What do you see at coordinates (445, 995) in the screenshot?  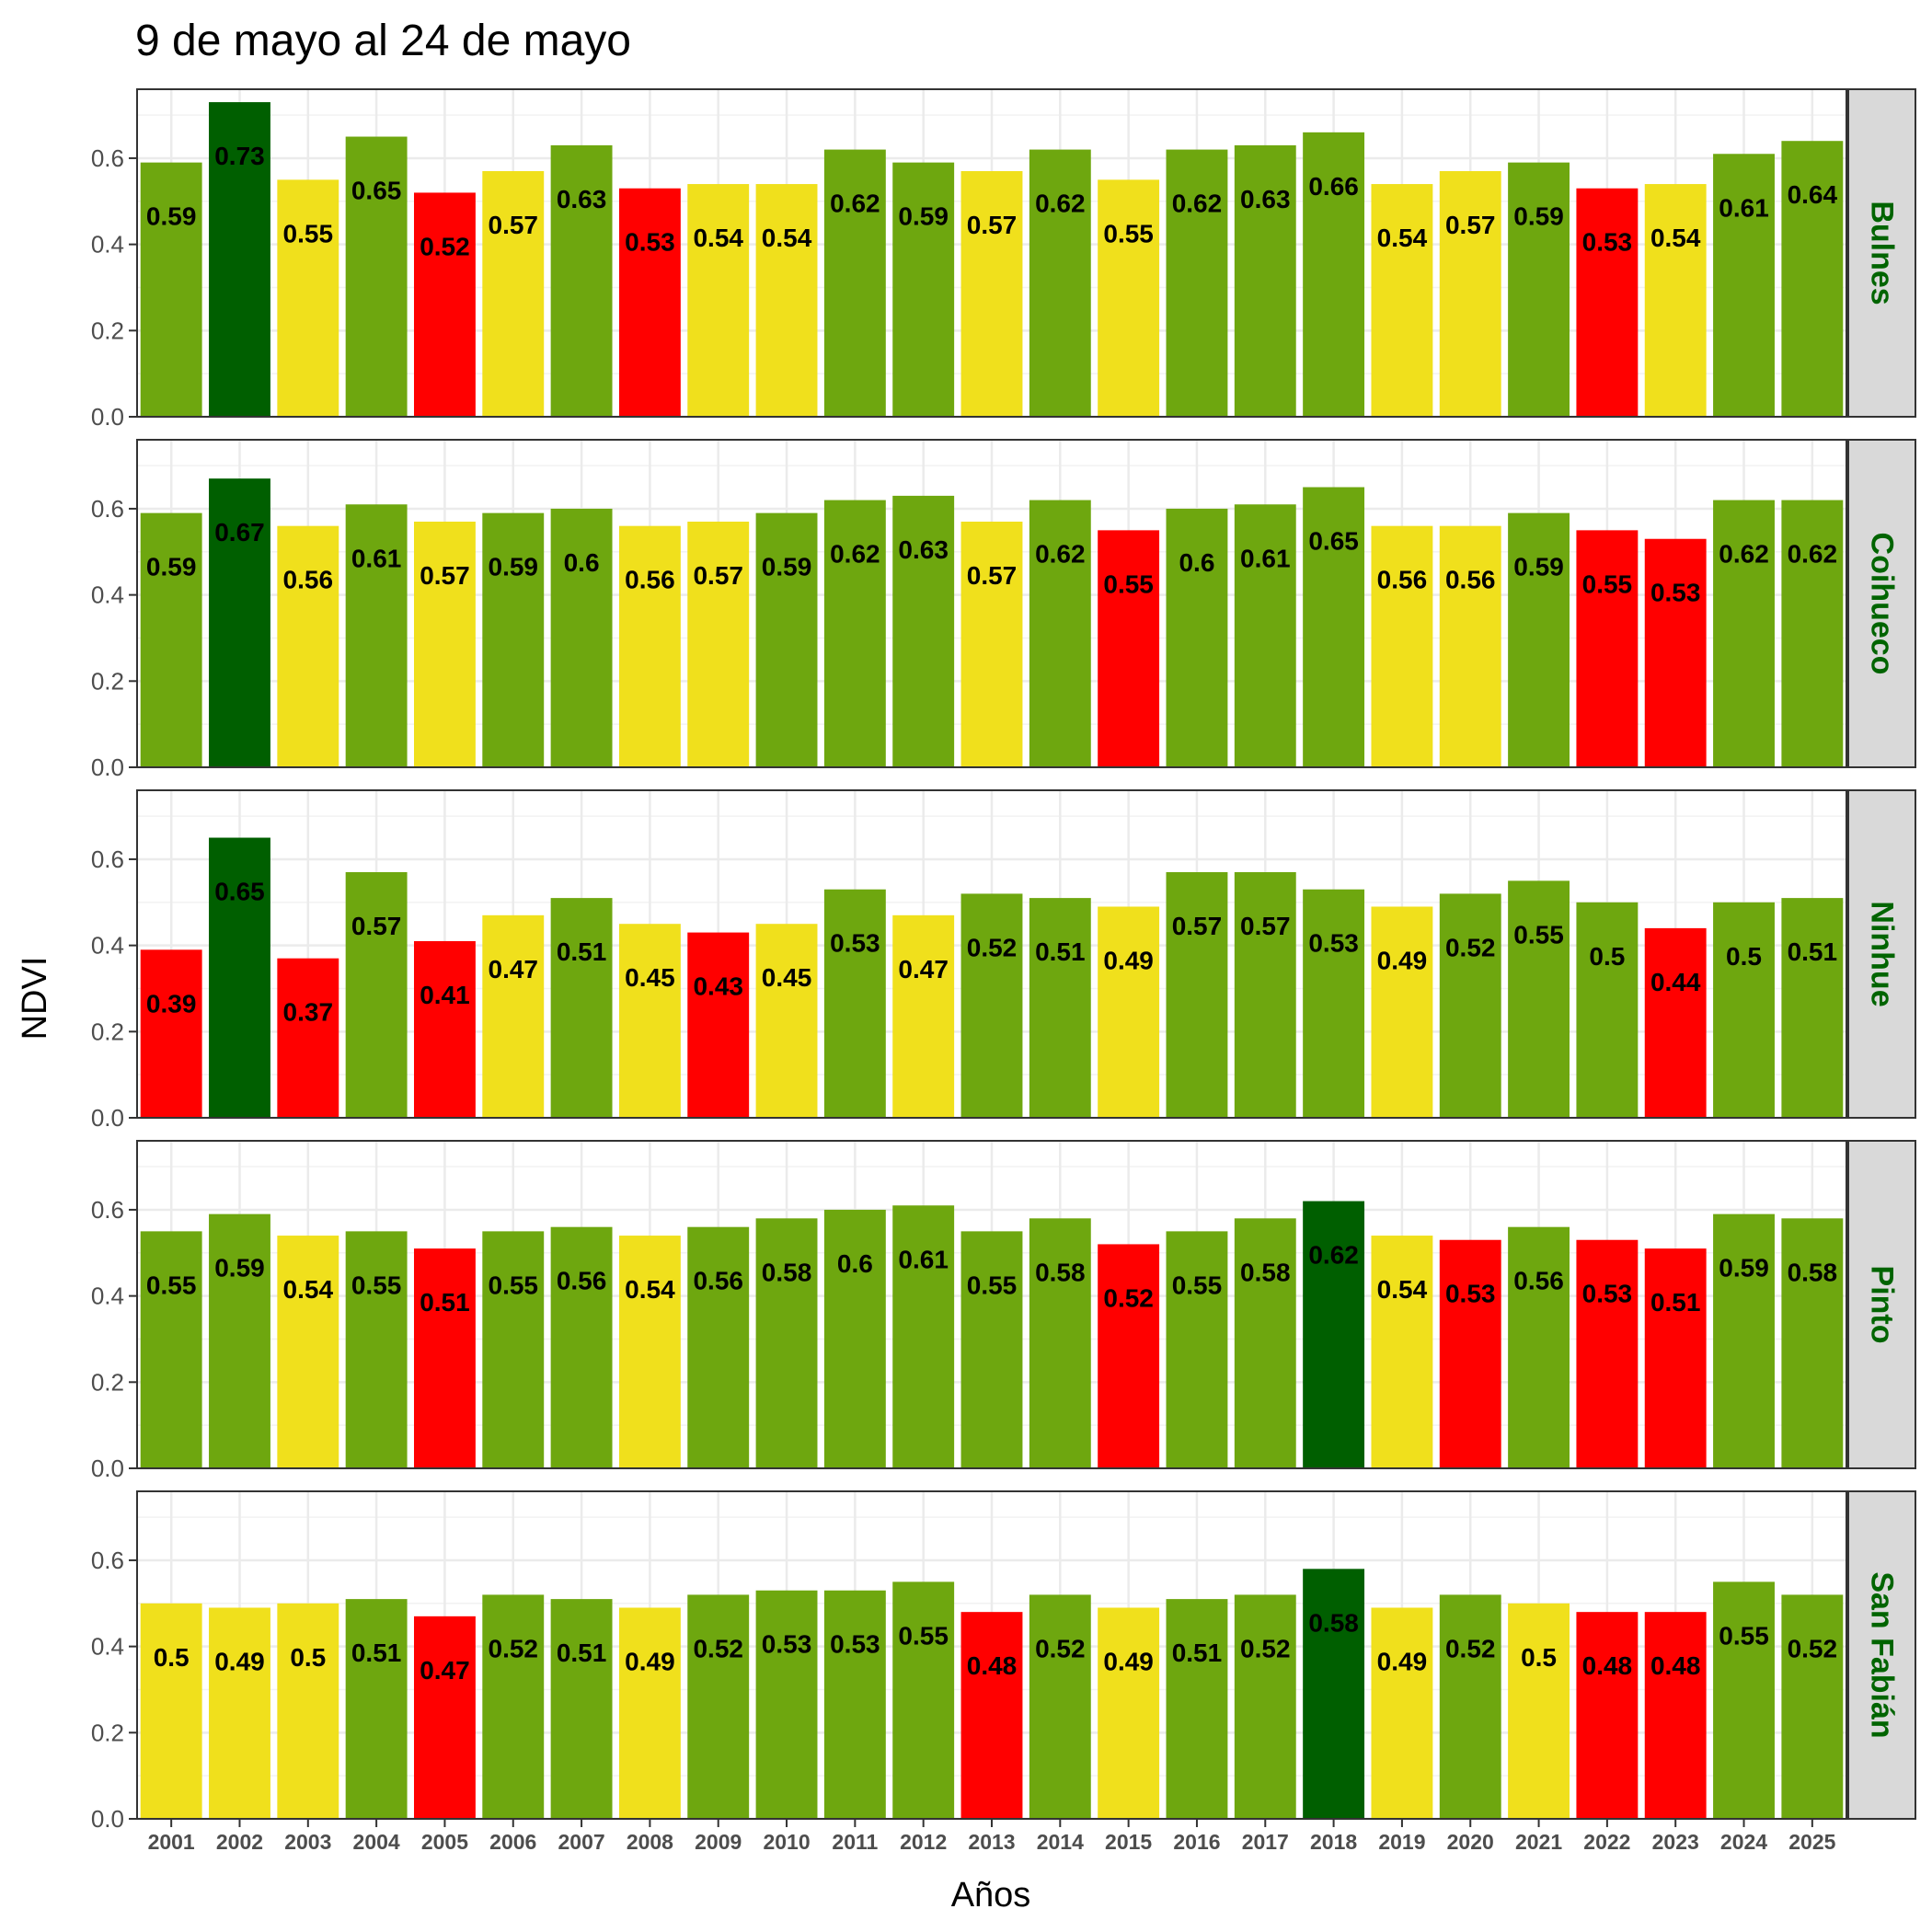 I see `bar-value-label: 0.41` at bounding box center [445, 995].